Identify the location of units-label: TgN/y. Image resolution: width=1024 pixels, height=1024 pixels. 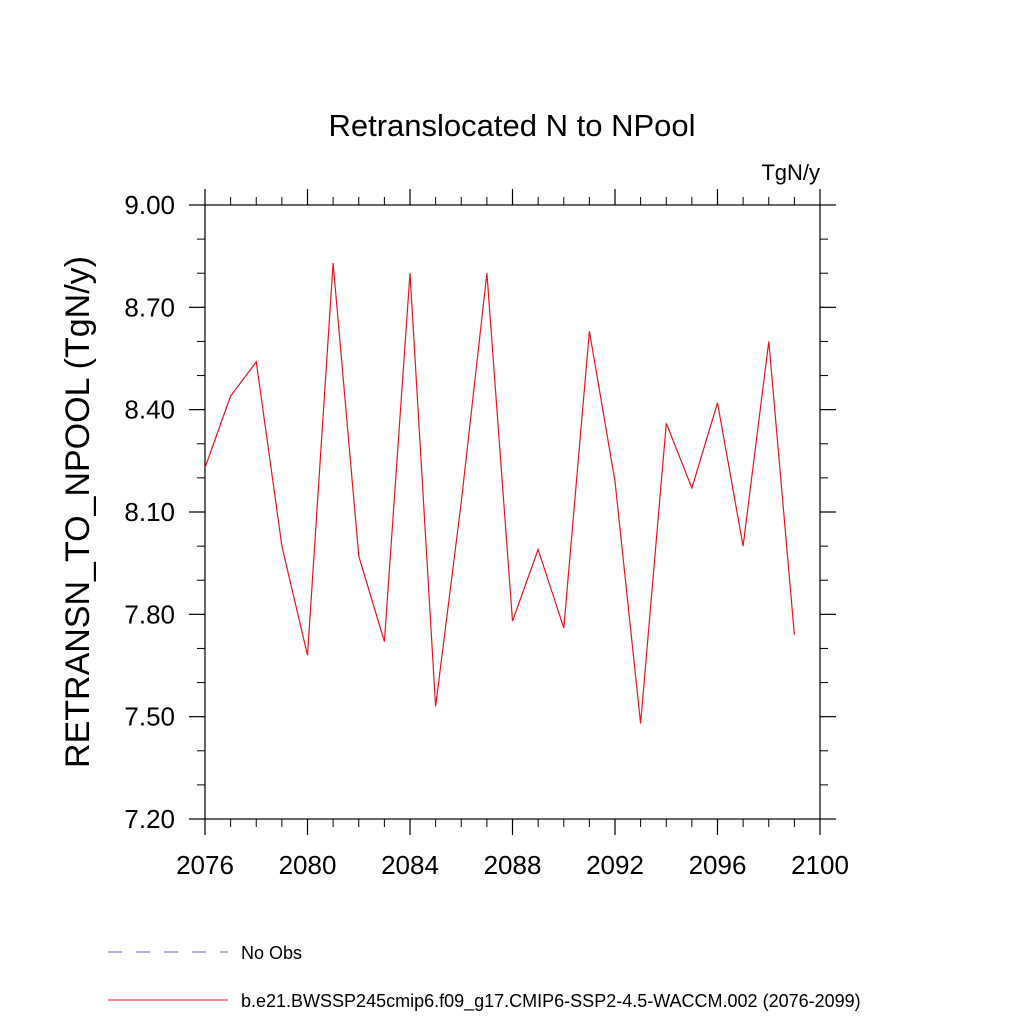
(790, 172).